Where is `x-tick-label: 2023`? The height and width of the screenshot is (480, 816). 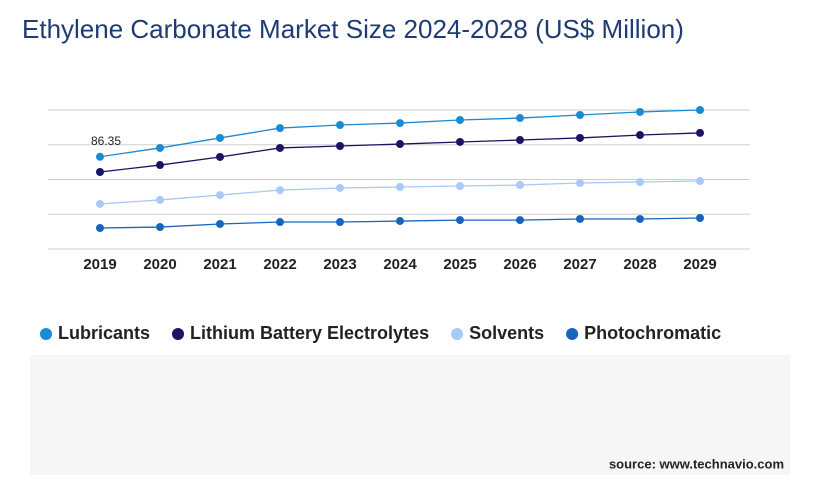 x-tick-label: 2023 is located at coordinates (339, 264).